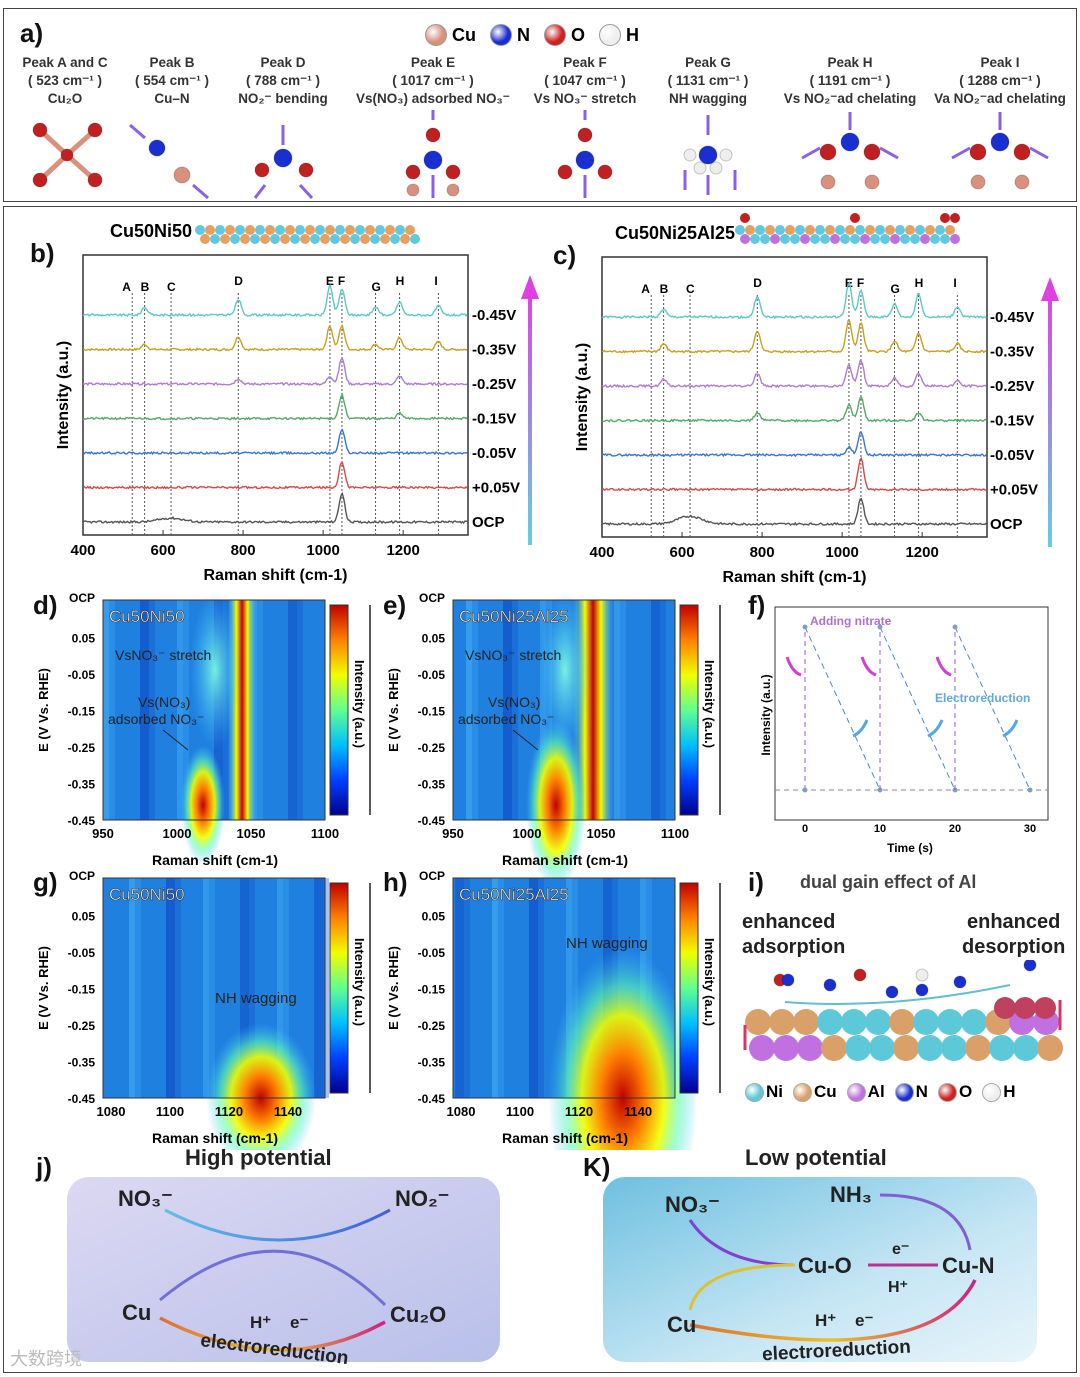  Describe the element at coordinates (272, 1334) in the screenshot. I see `arrow-electroreduction-j` at that location.